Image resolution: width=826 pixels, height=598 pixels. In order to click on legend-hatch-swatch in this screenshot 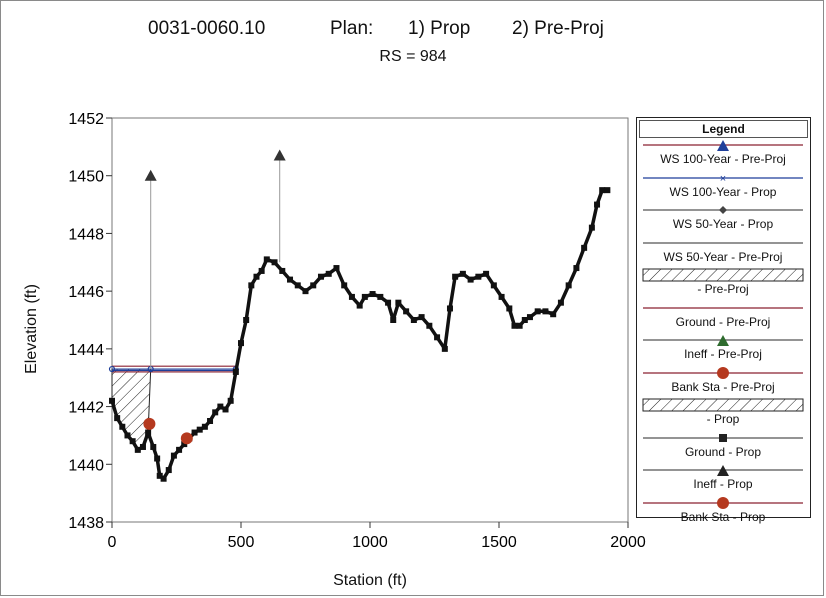, I will do `click(723, 275)`.